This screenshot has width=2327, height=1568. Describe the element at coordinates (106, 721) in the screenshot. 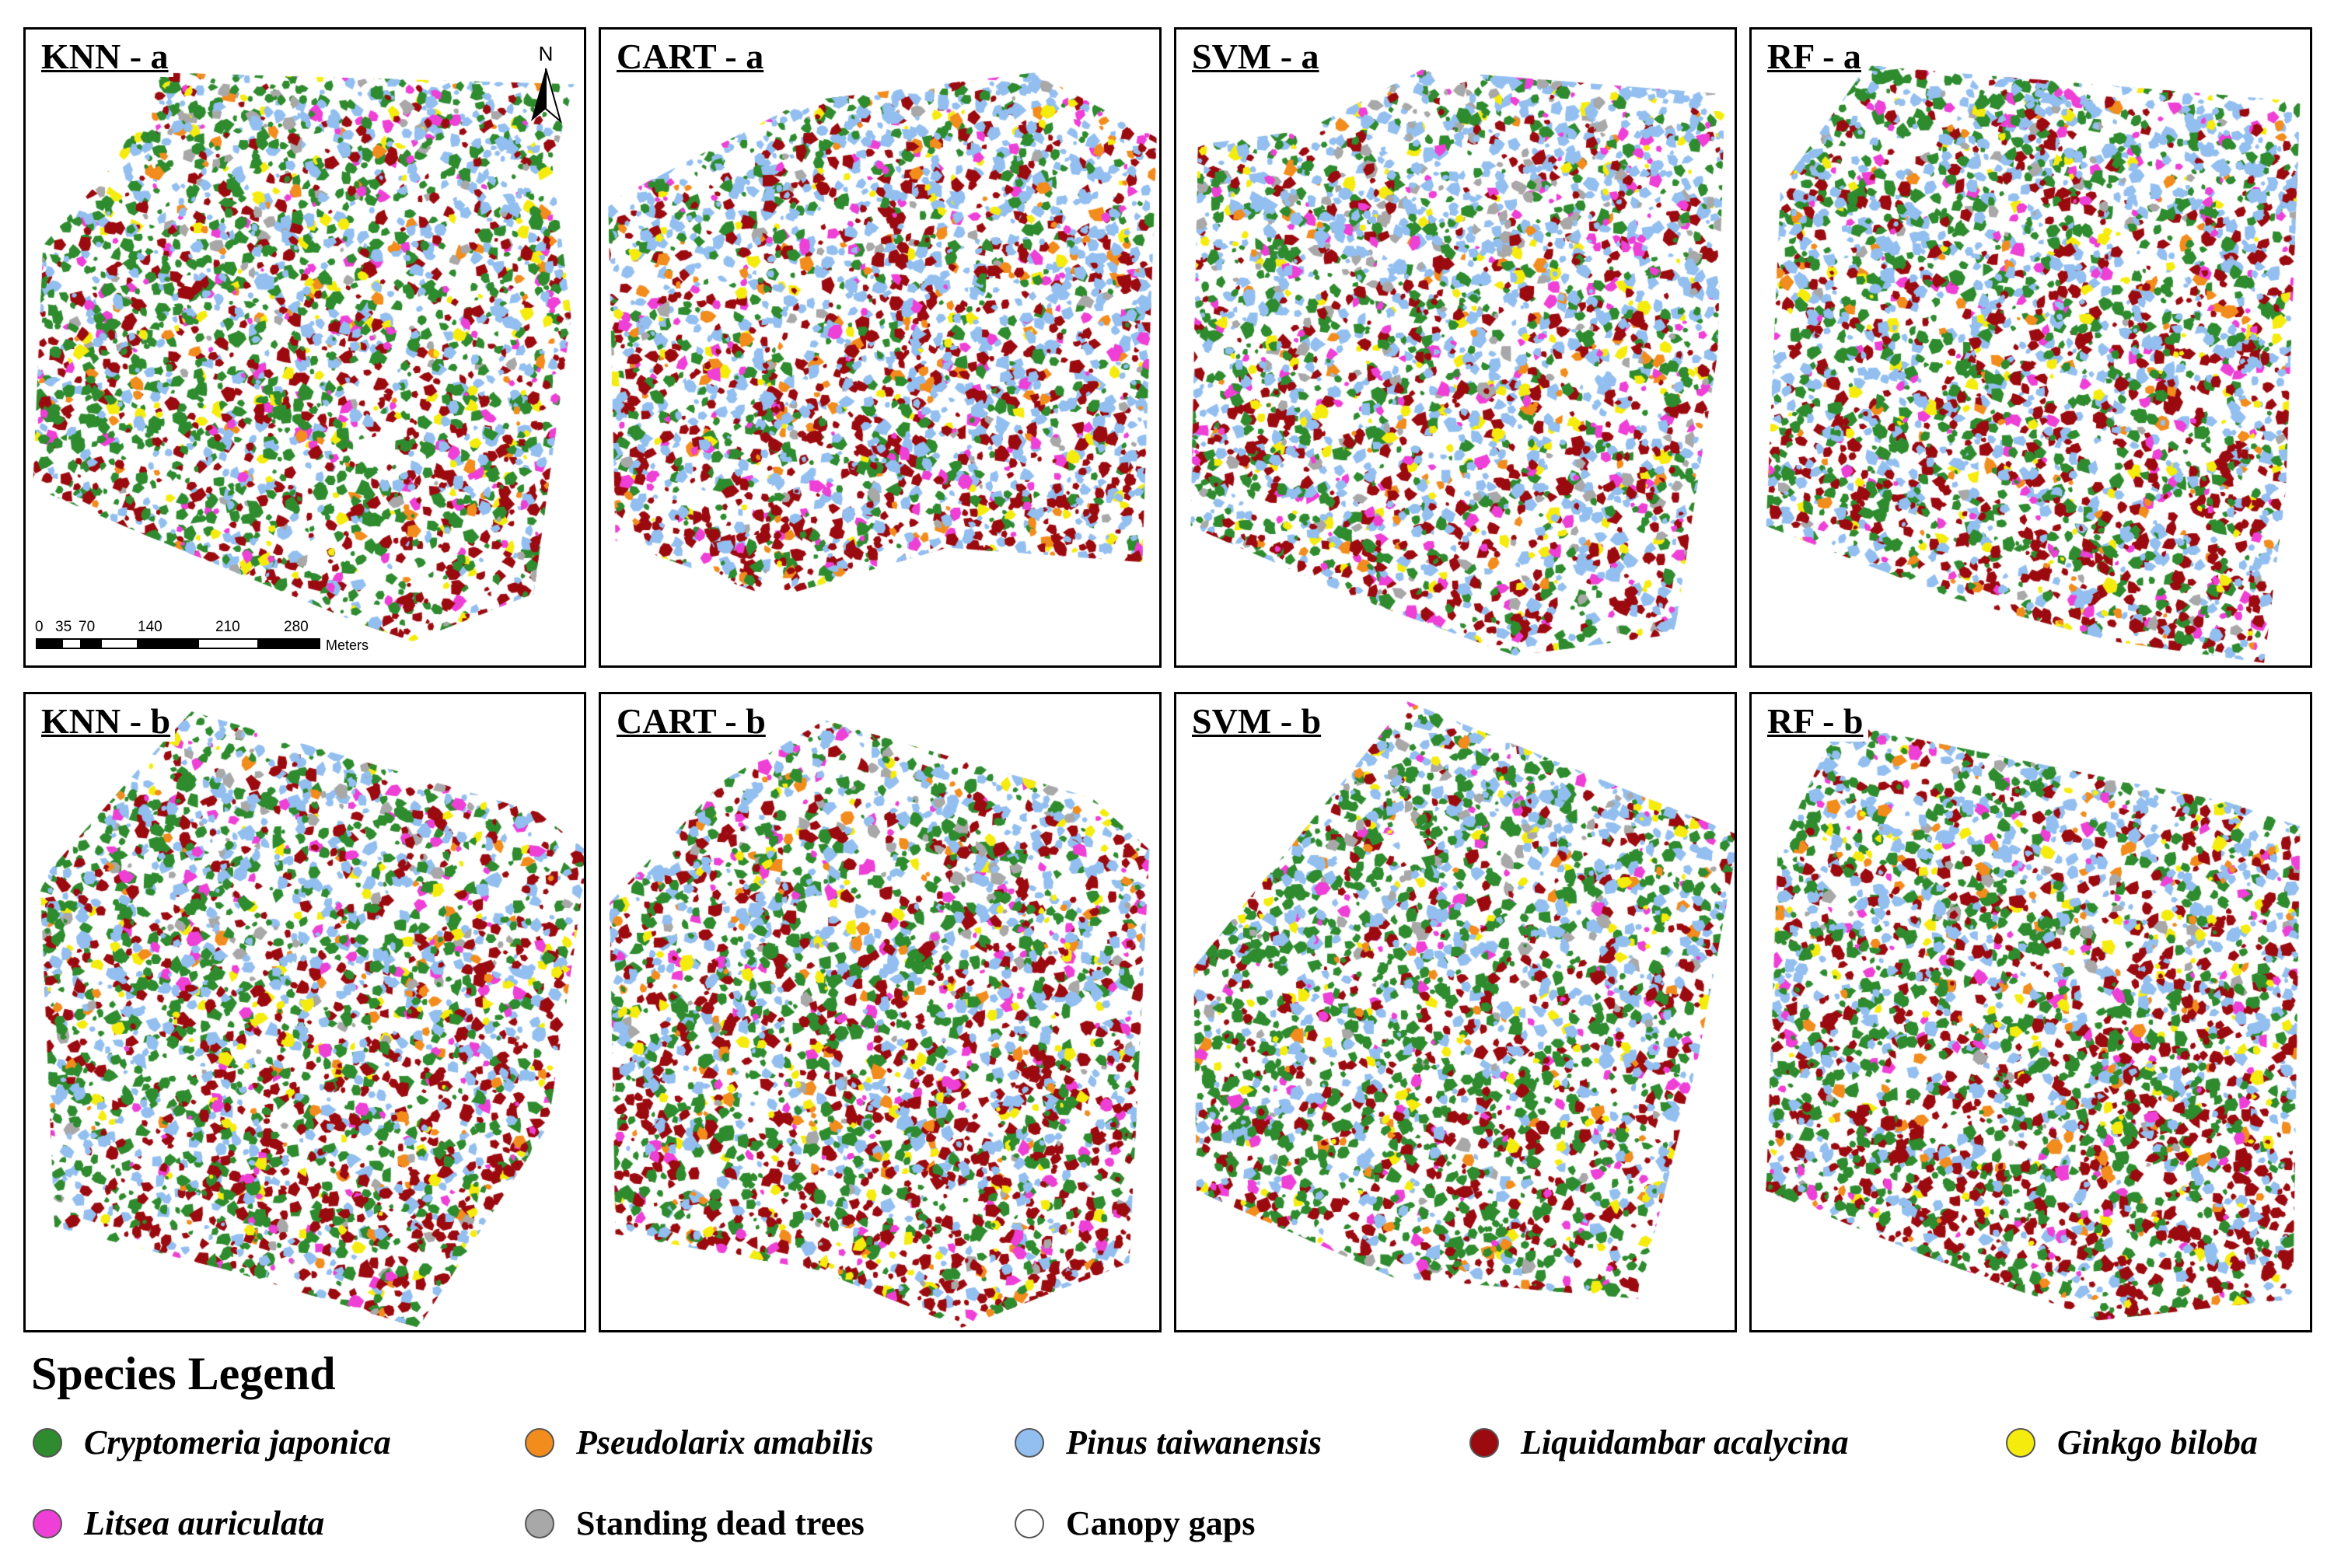

I see `panel-label: KNN - b` at that location.